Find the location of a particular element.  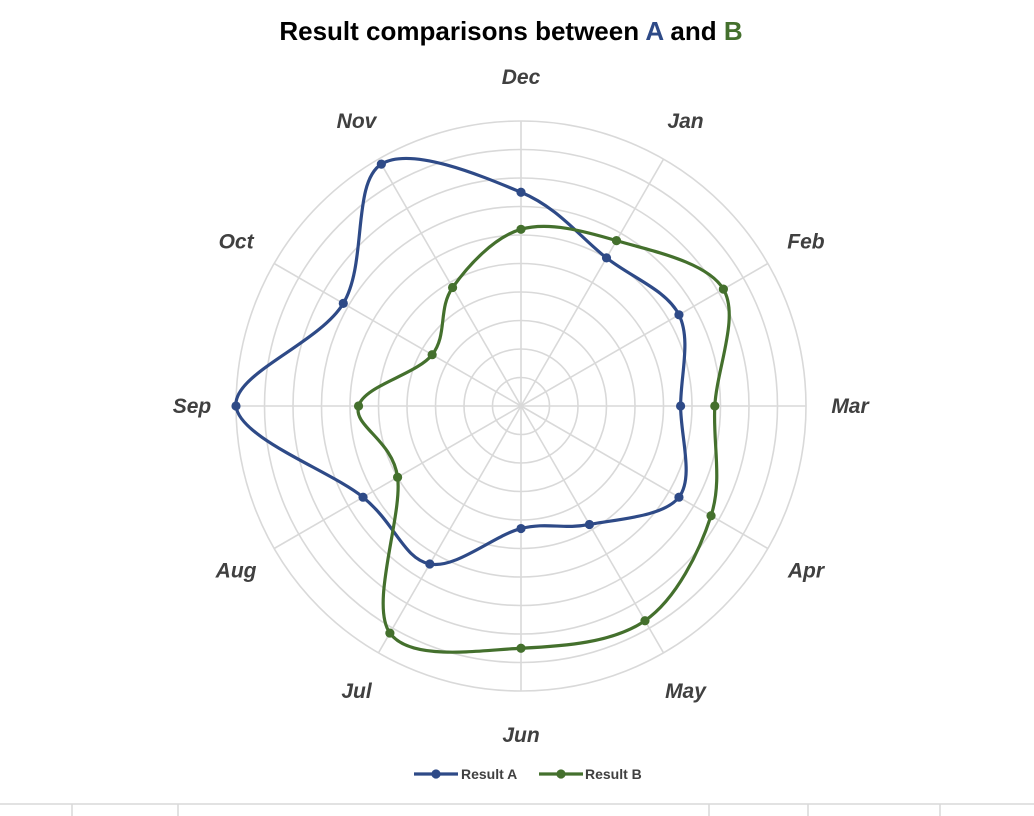

legend-label: Result A is located at coordinates (489, 774).